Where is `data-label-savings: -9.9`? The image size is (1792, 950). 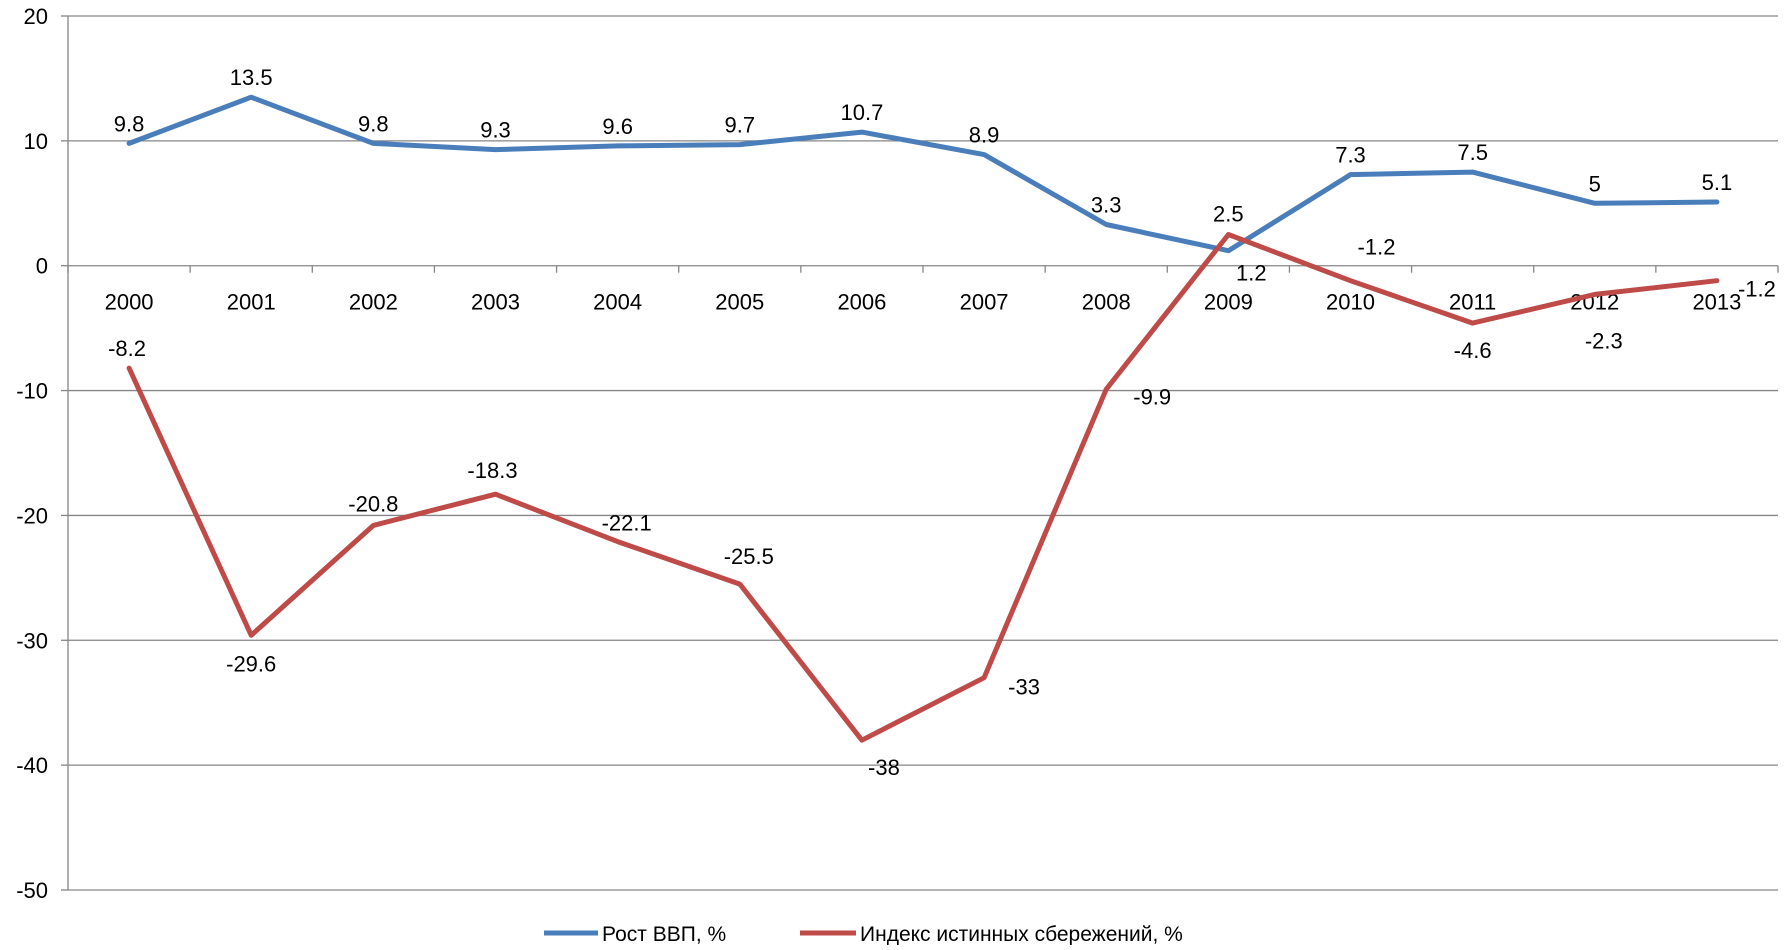 data-label-savings: -9.9 is located at coordinates (1152, 396).